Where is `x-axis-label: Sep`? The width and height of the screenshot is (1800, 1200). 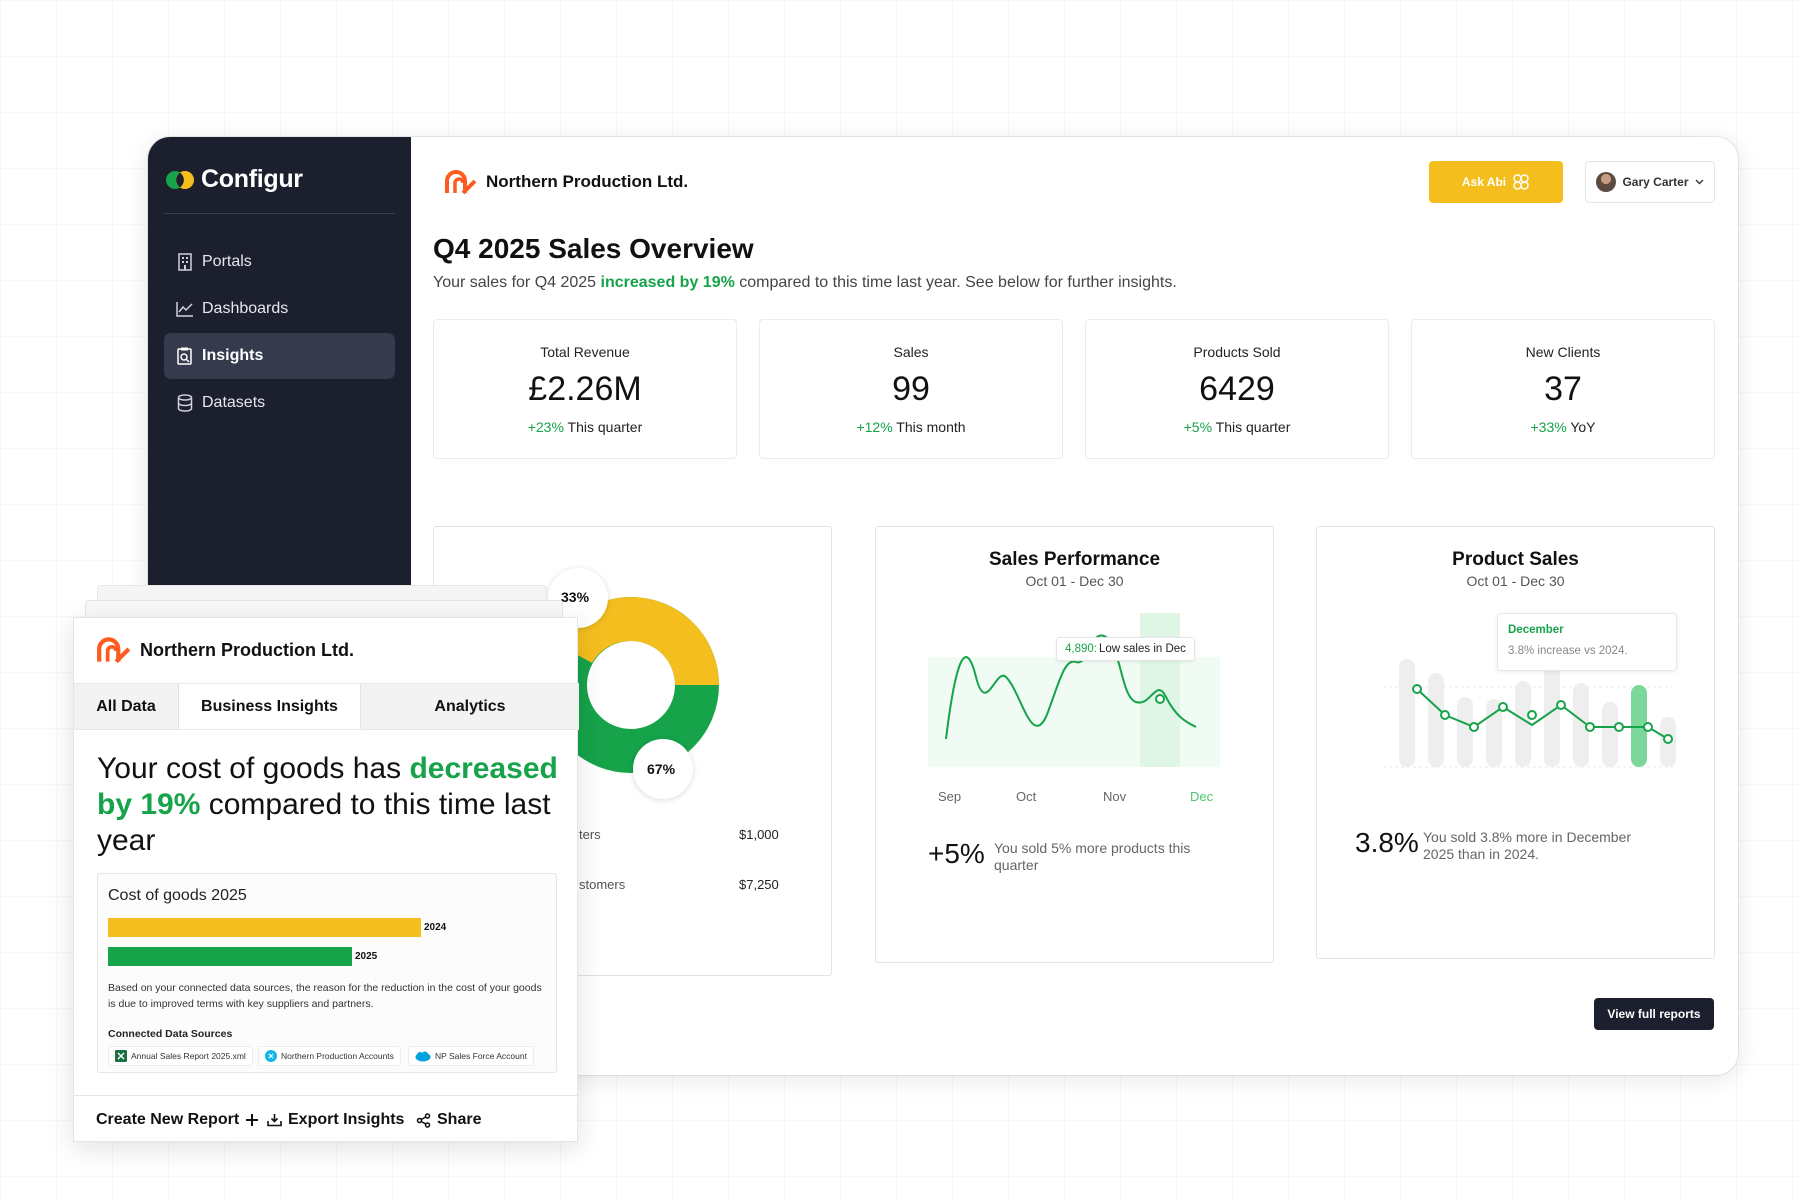 x-axis-label: Sep is located at coordinates (950, 796).